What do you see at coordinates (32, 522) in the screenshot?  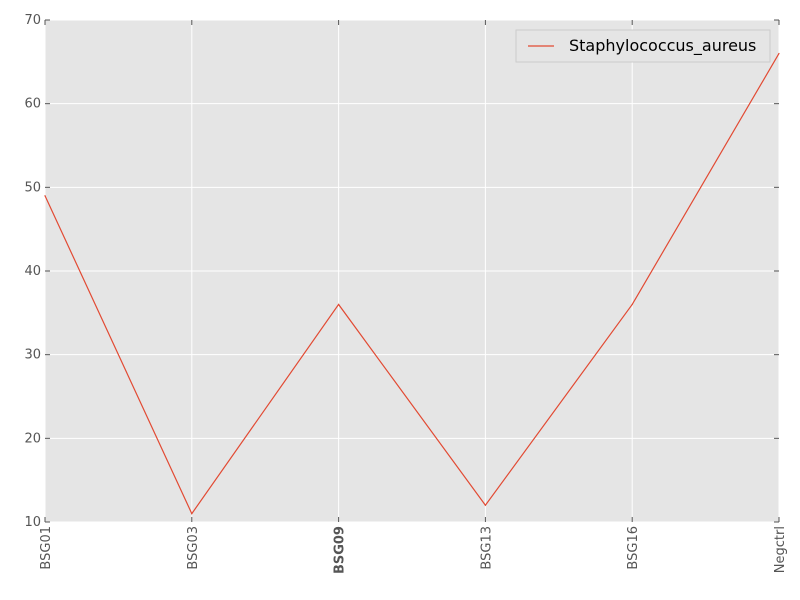 I see `y-tick-label: 10` at bounding box center [32, 522].